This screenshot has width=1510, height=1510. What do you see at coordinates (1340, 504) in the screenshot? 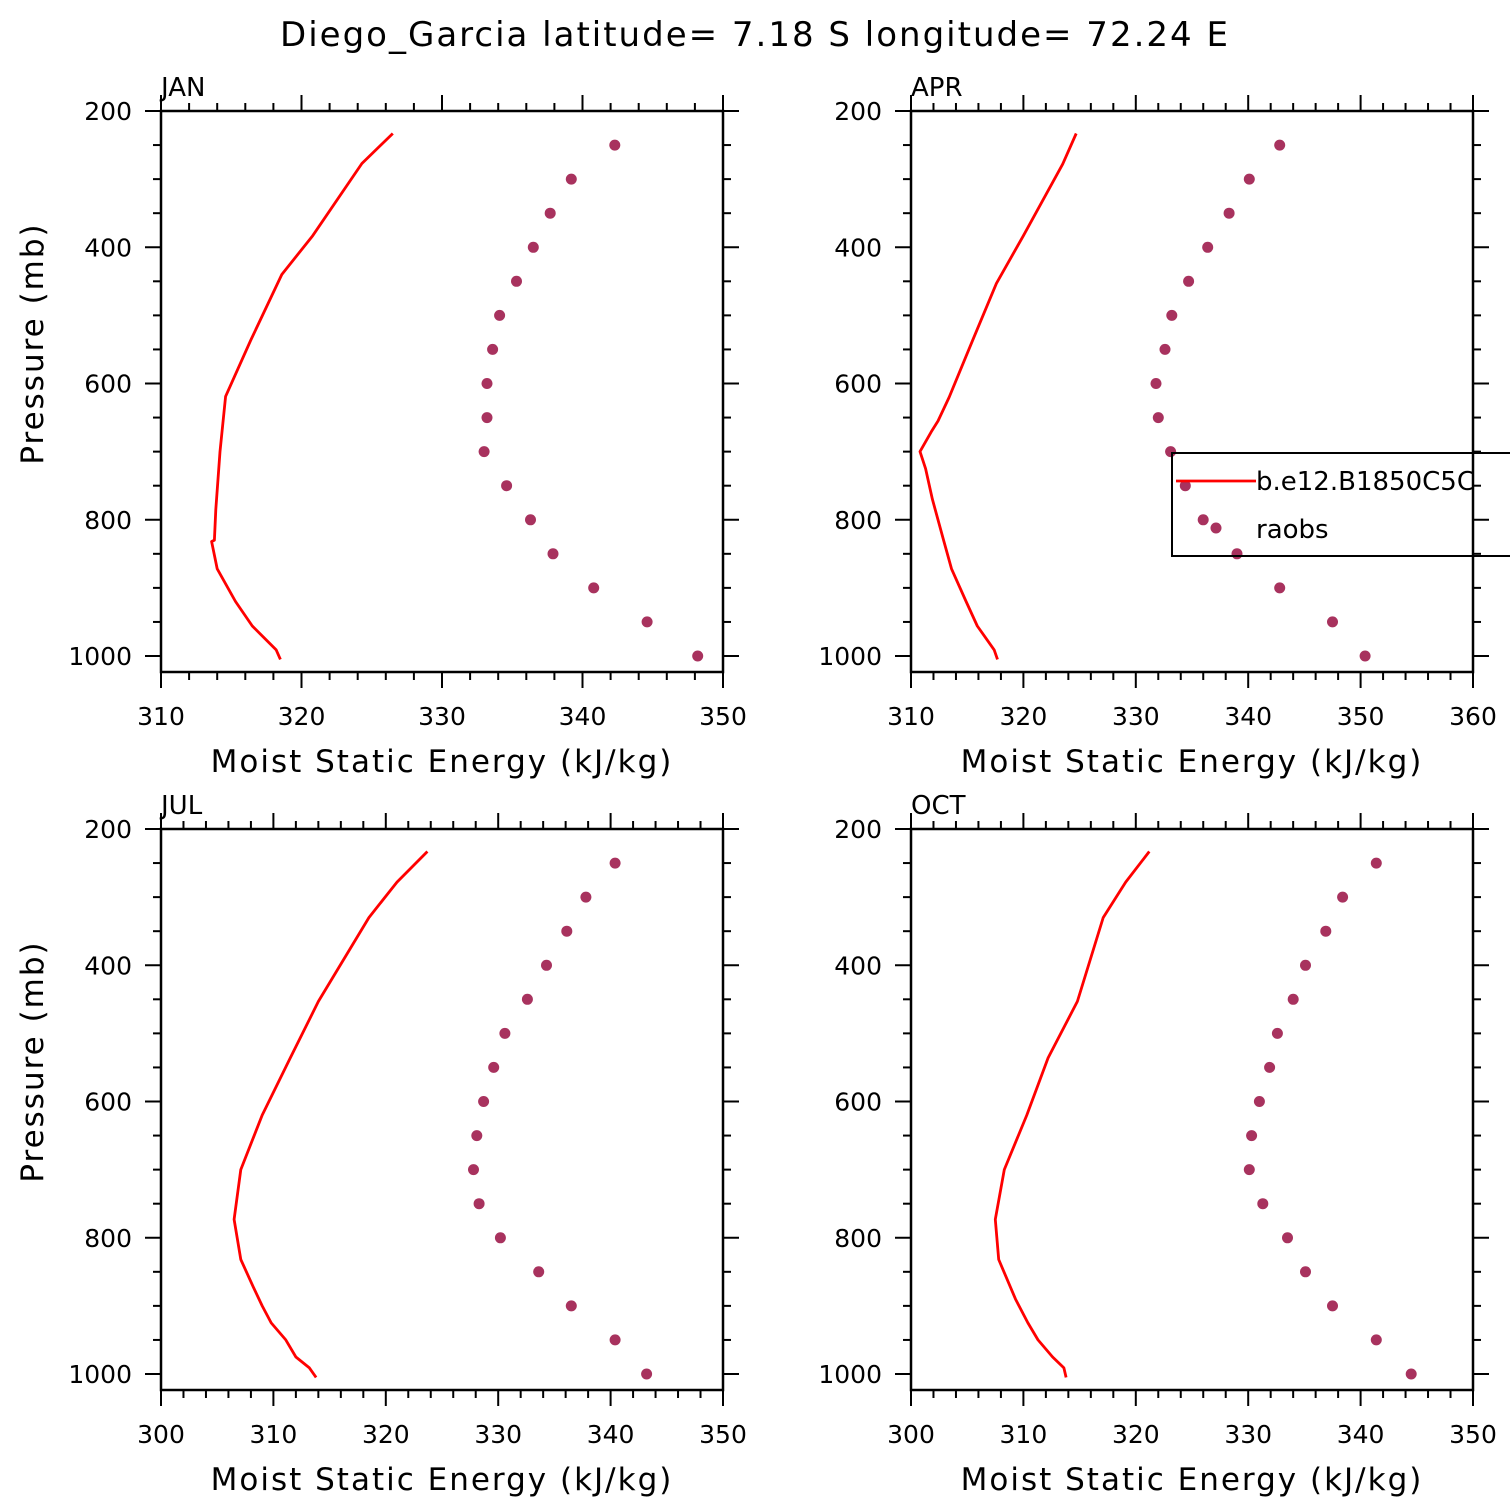
I see `legend: b.e12.B1850C5C raobs` at bounding box center [1340, 504].